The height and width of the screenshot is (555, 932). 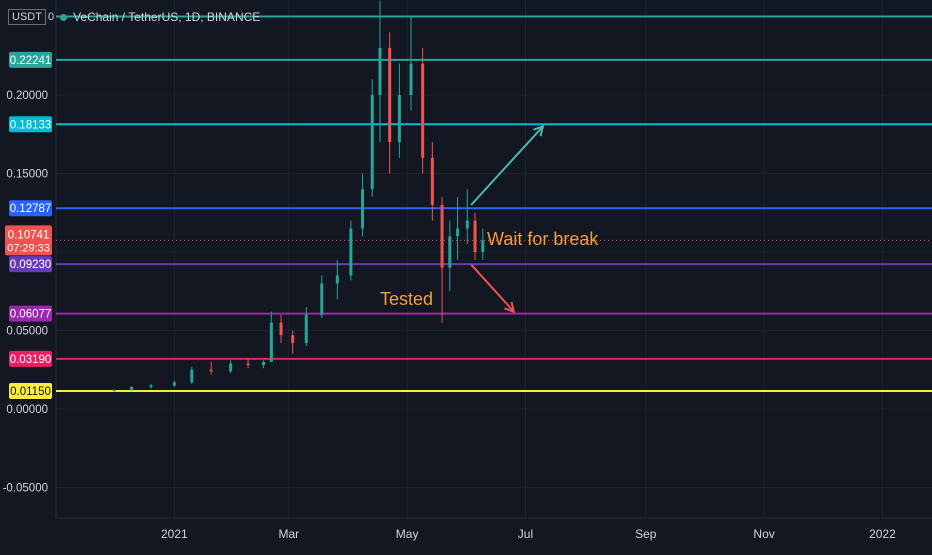 I want to click on price-tag-4: 0.06077, so click(x=31, y=315).